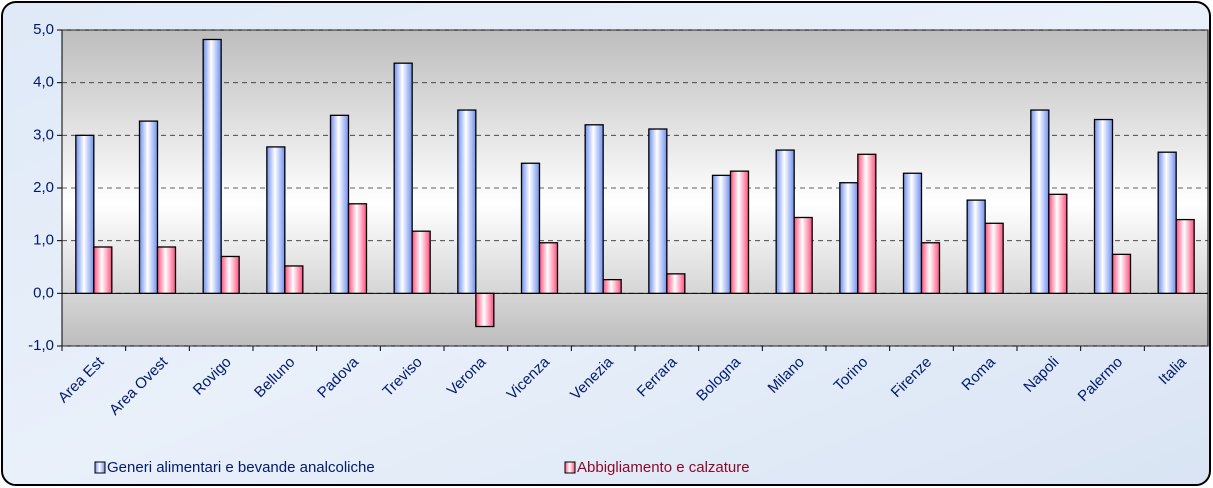  What do you see at coordinates (241, 467) in the screenshot?
I see `legend-label: Generi alimentari e bevande analcoliche` at bounding box center [241, 467].